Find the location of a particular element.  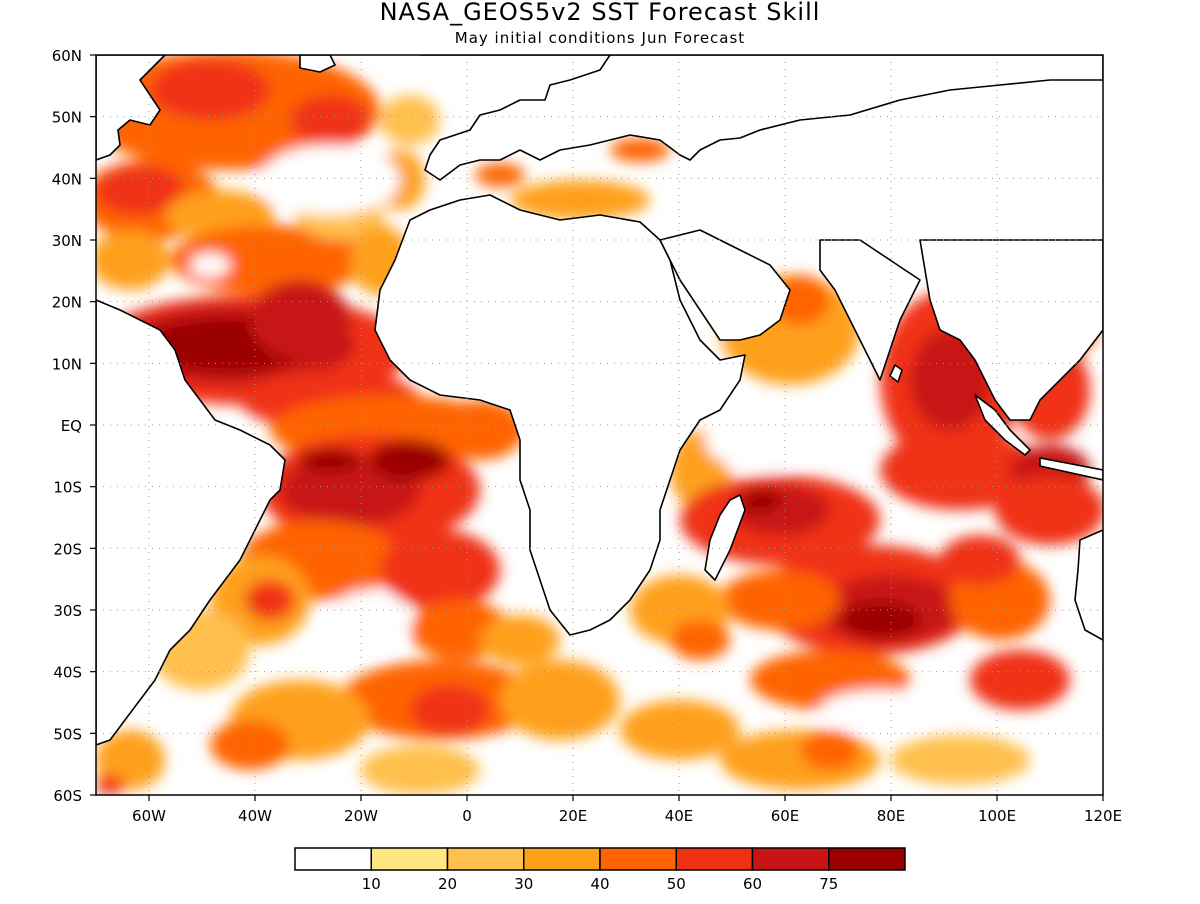

lat-tick-label: 10N is located at coordinates (67, 364).